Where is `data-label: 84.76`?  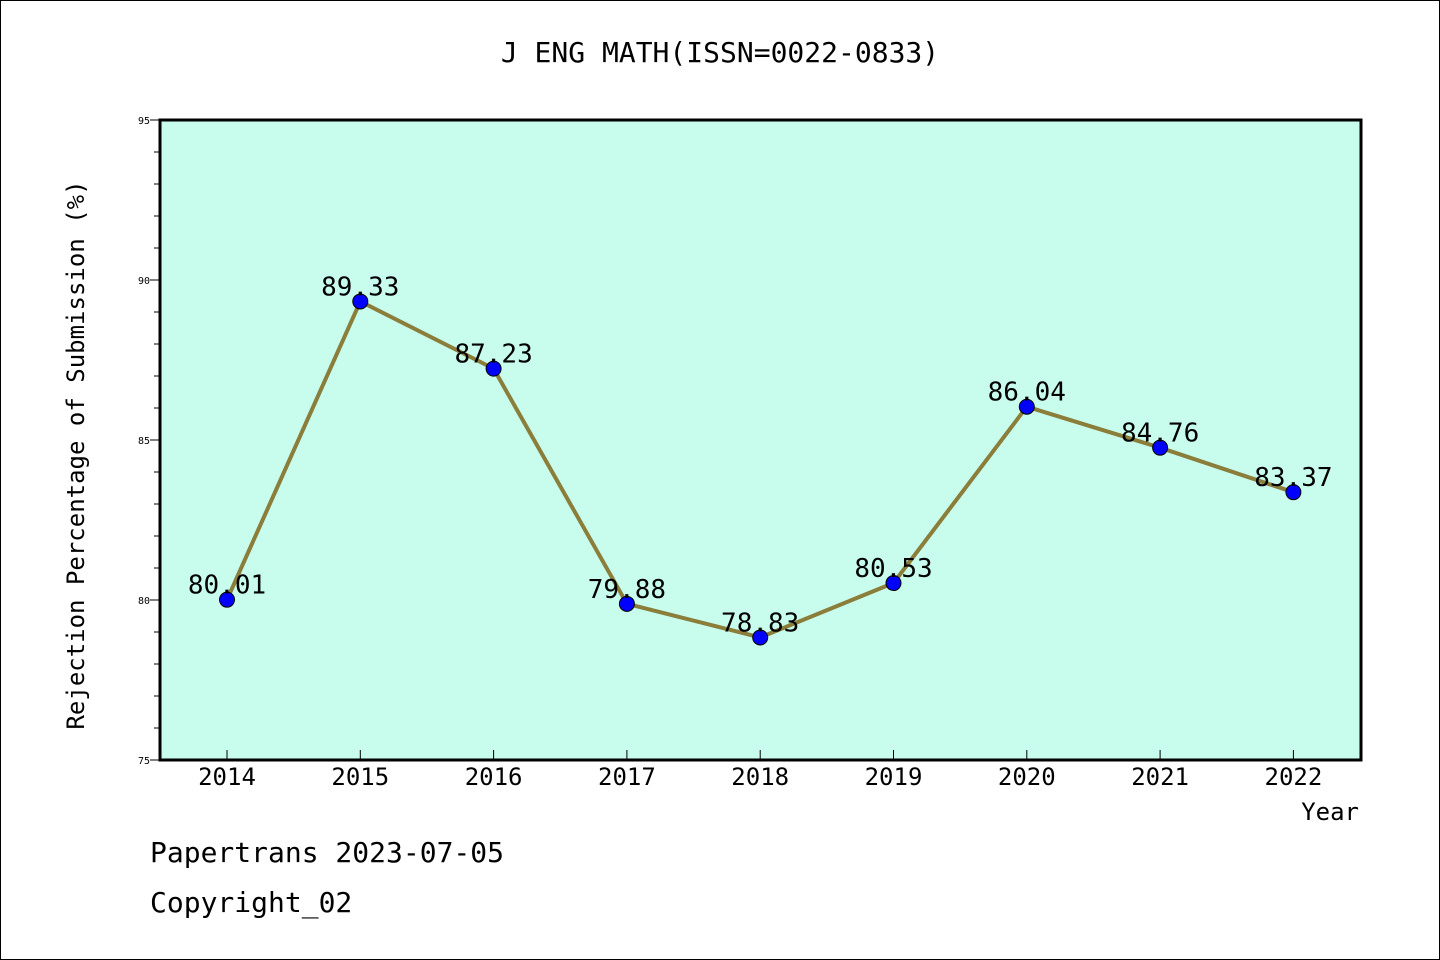 data-label: 84.76 is located at coordinates (1160, 434).